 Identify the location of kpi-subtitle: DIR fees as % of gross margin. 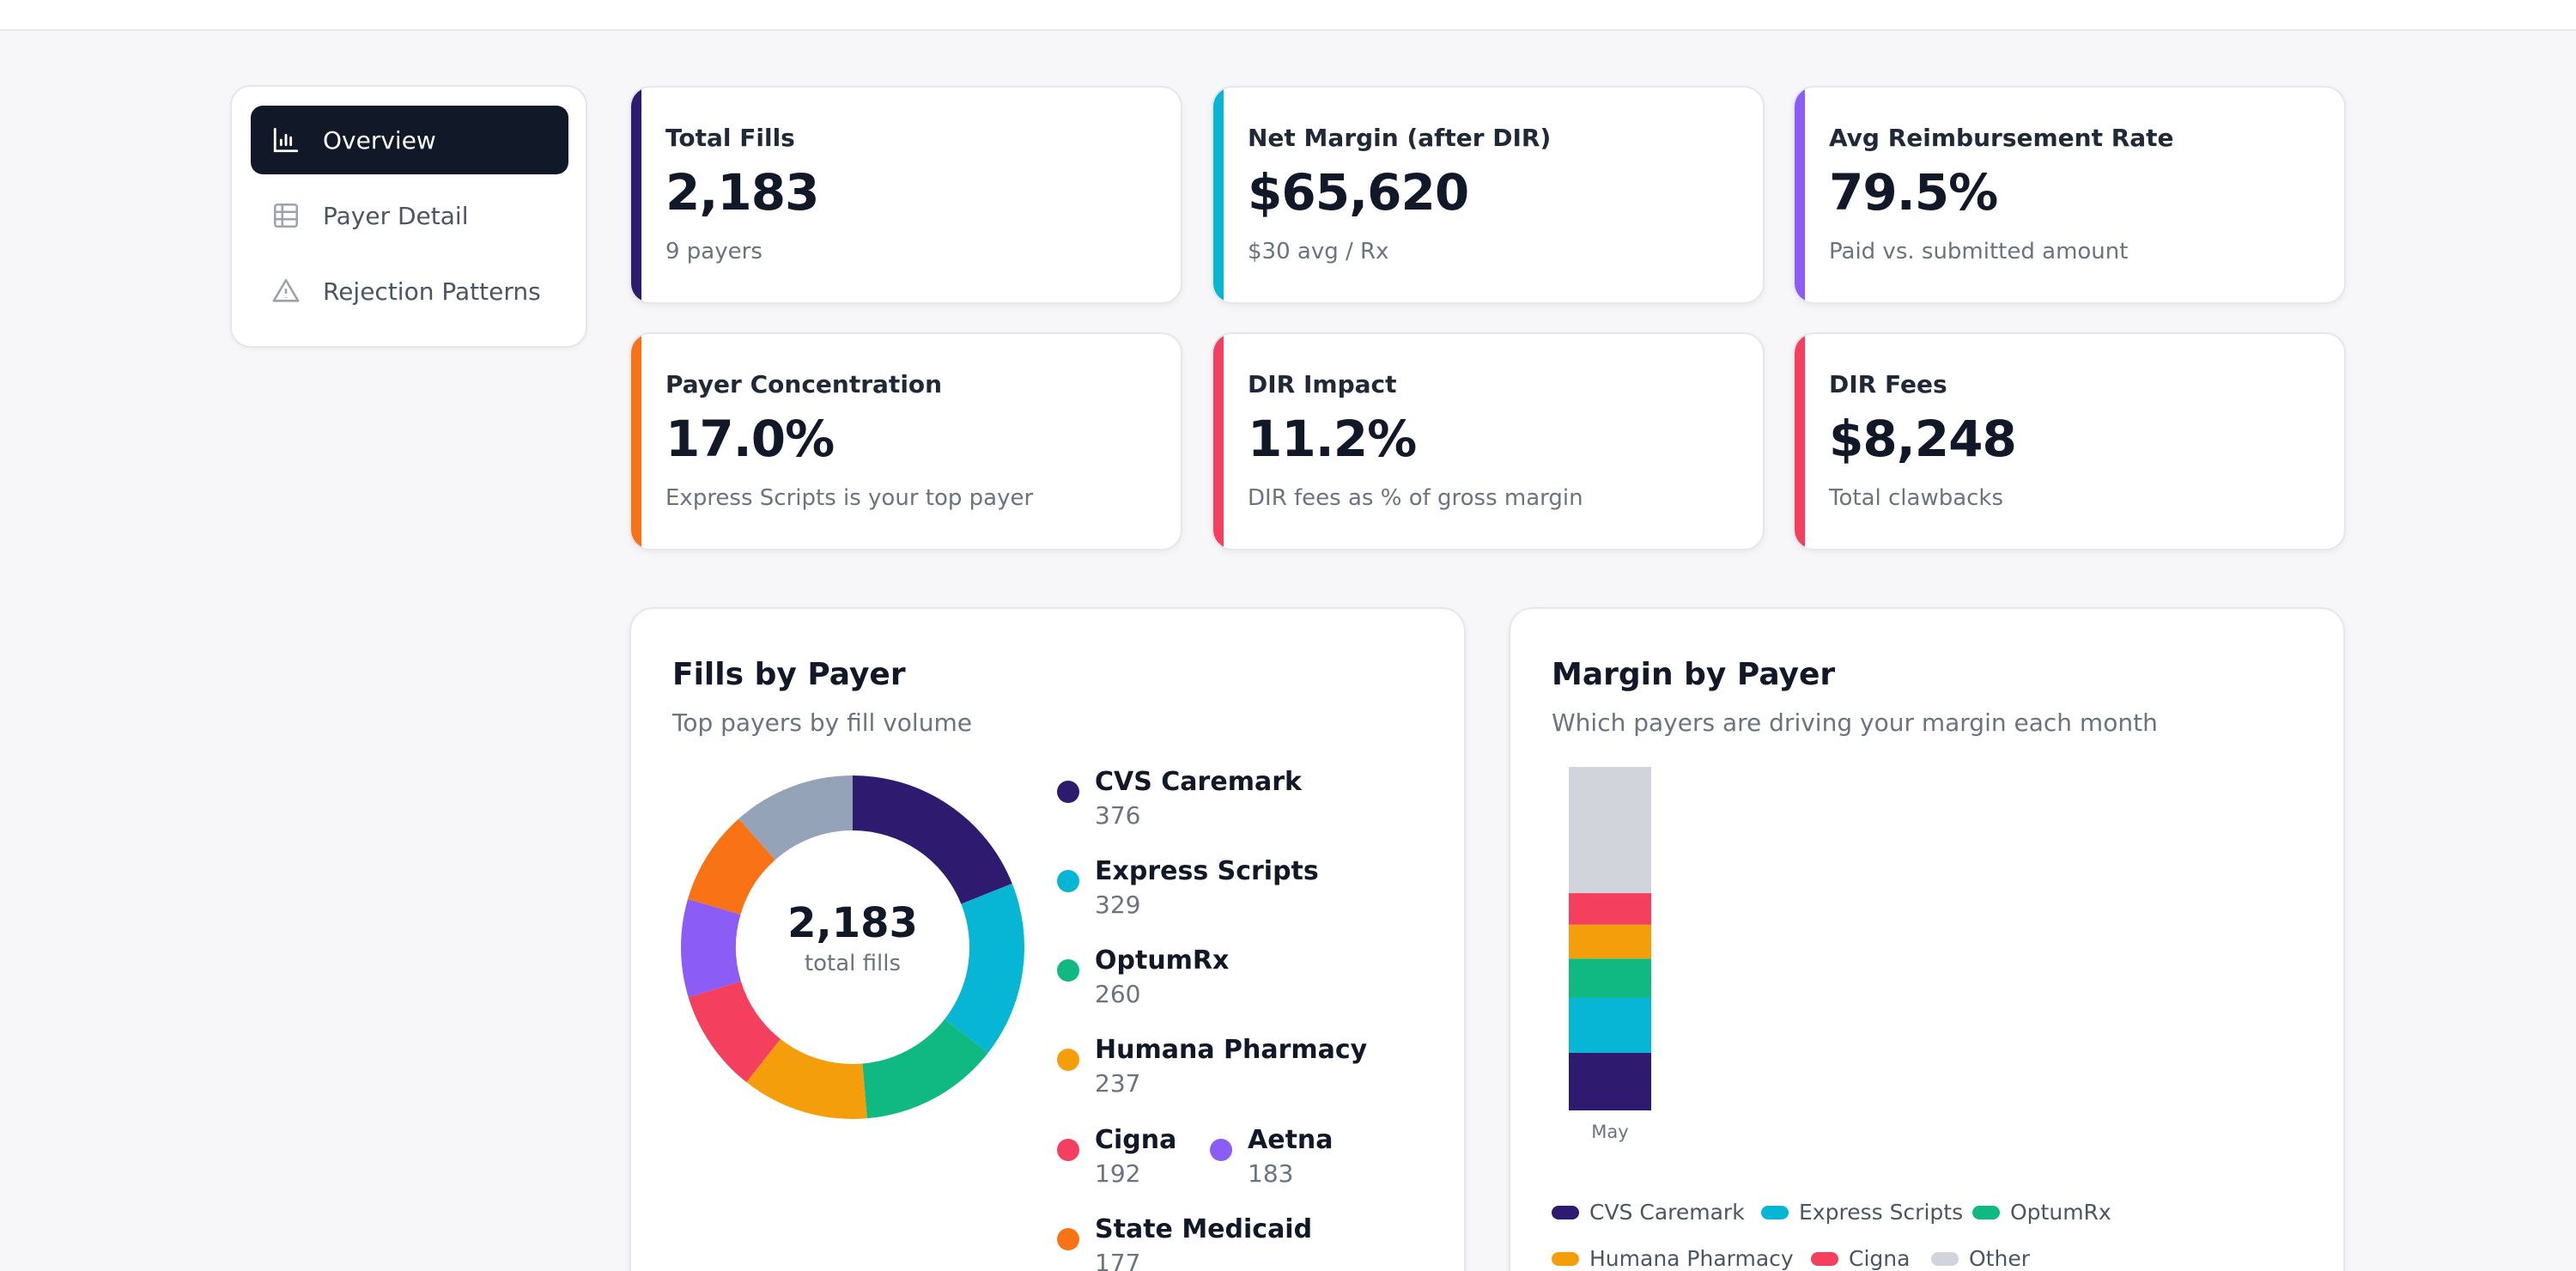
(1415, 498).